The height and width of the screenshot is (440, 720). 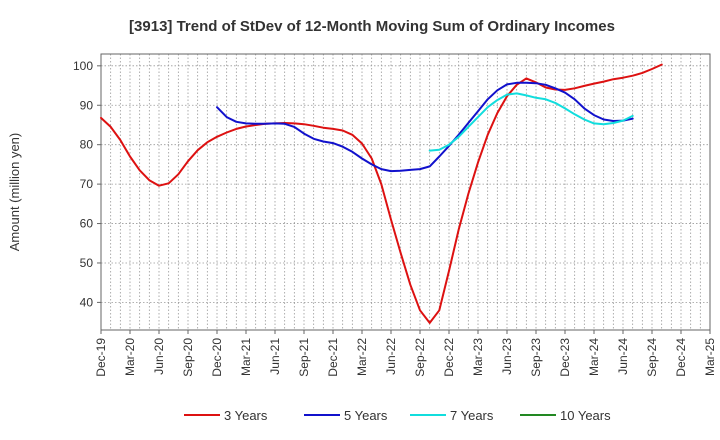 I want to click on x-tick-label: Dec-22, so click(x=449, y=357).